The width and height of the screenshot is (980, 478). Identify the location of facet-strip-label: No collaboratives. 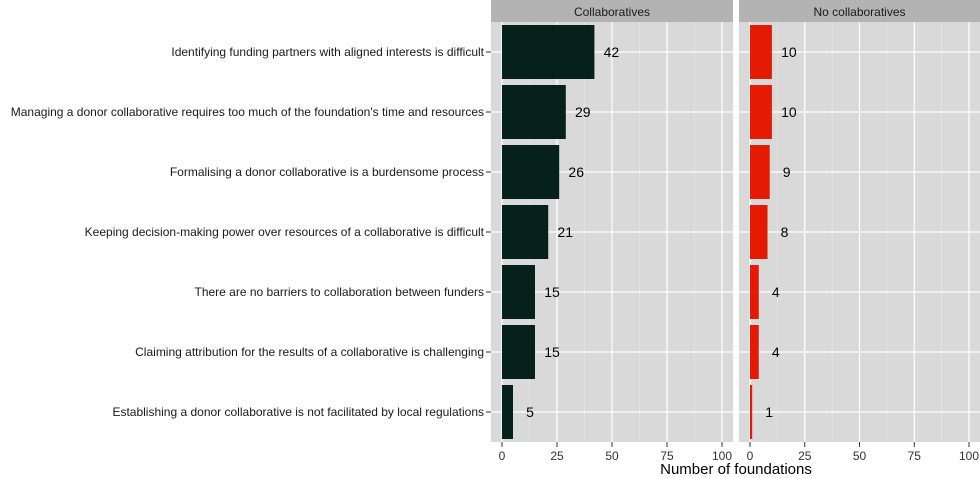
(859, 12).